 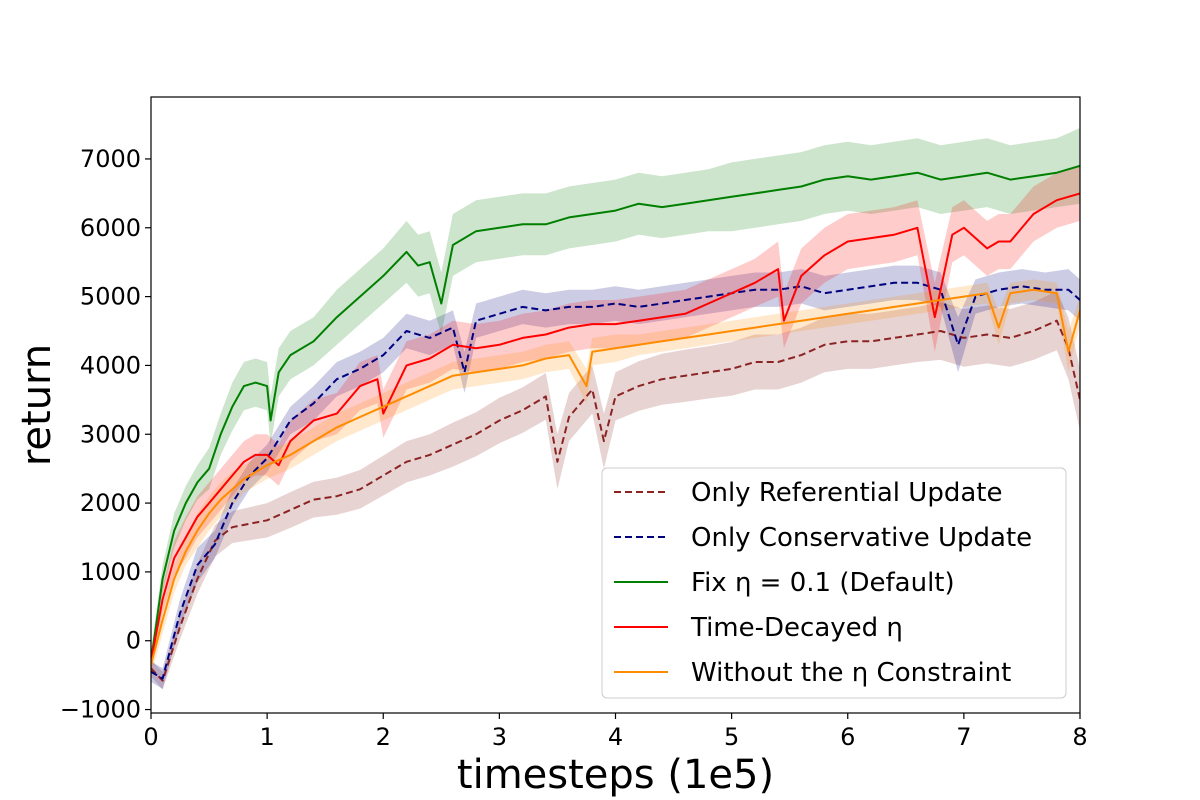 I want to click on x-tick-label: 8, so click(x=1079, y=737).